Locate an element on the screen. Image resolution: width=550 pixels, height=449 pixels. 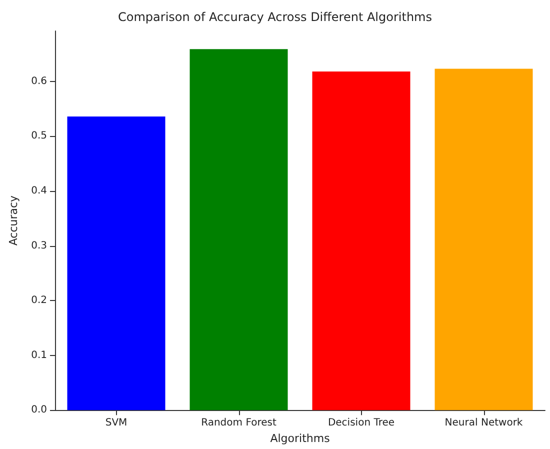
x-axis-title: Algorithms is located at coordinates (300, 438).